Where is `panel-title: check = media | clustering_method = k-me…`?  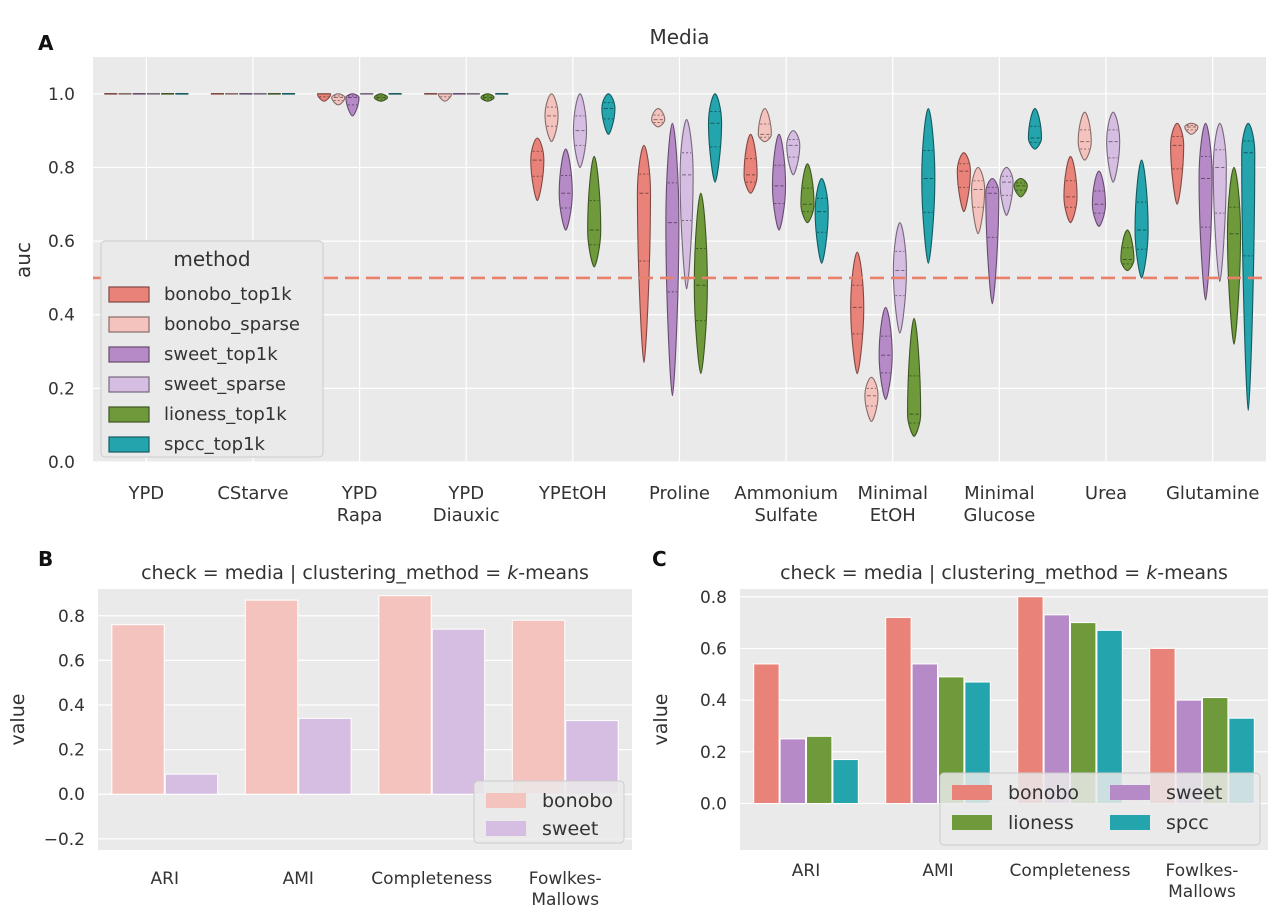
panel-title: check = media | clustering_method = k-me… is located at coordinates (365, 573).